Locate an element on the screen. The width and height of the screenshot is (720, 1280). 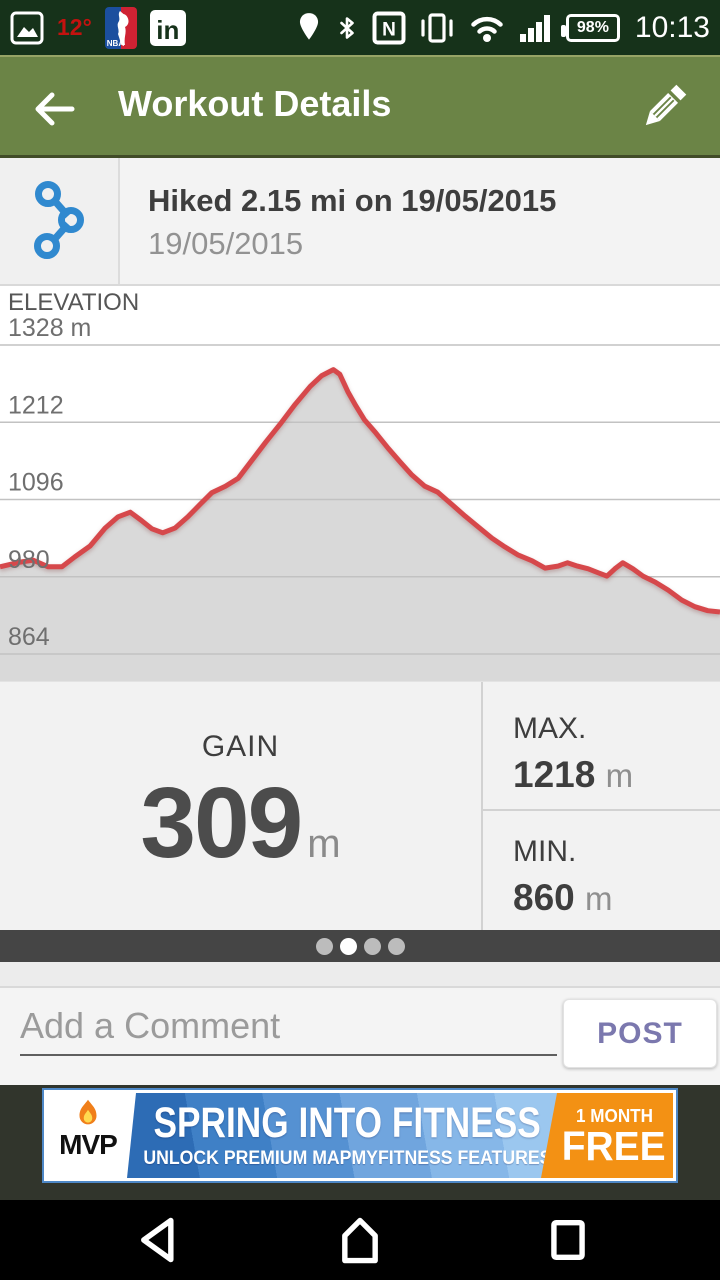
pager-dots is located at coordinates (360, 946).